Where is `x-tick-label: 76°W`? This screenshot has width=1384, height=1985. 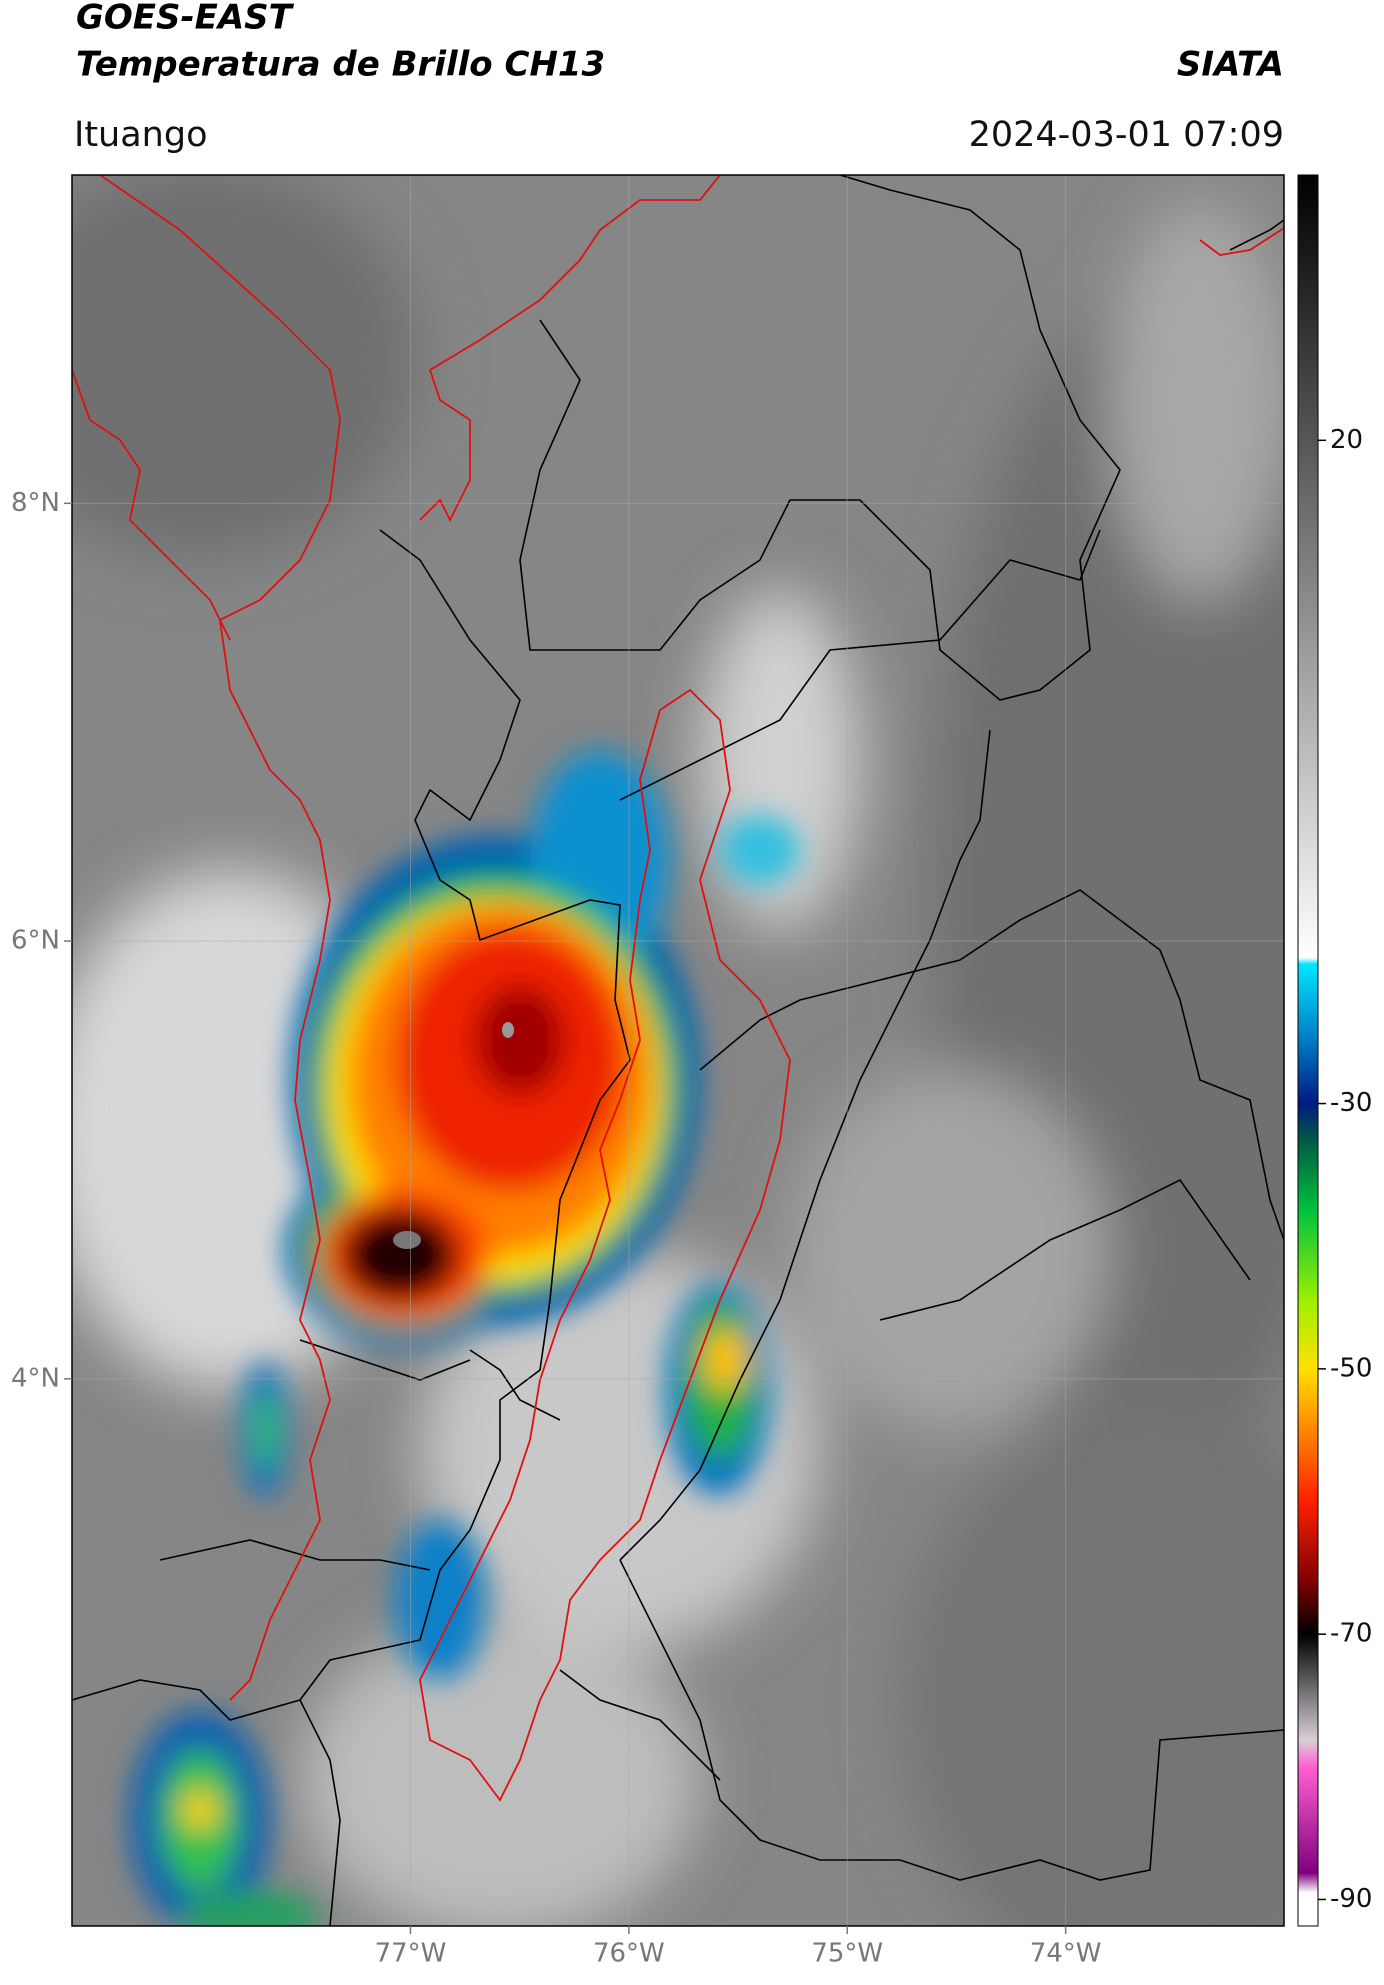 x-tick-label: 76°W is located at coordinates (629, 1954).